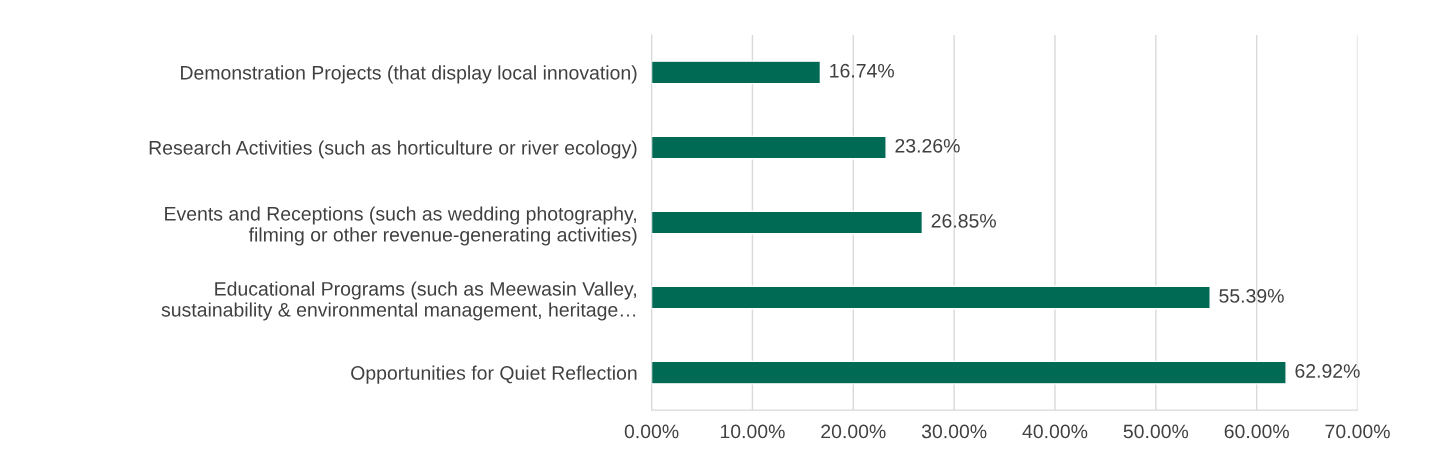 This screenshot has height=465, width=1432. Describe the element at coordinates (1251, 296) in the screenshot. I see `data-label: 55.39%` at that location.